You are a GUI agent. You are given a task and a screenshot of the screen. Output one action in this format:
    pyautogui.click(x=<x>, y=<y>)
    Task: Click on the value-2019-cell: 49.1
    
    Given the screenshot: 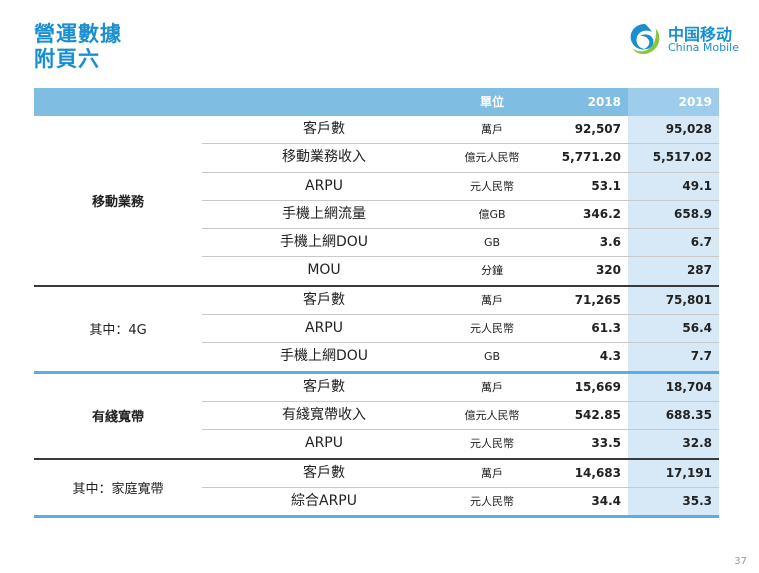 What is the action you would take?
    pyautogui.click(x=697, y=185)
    